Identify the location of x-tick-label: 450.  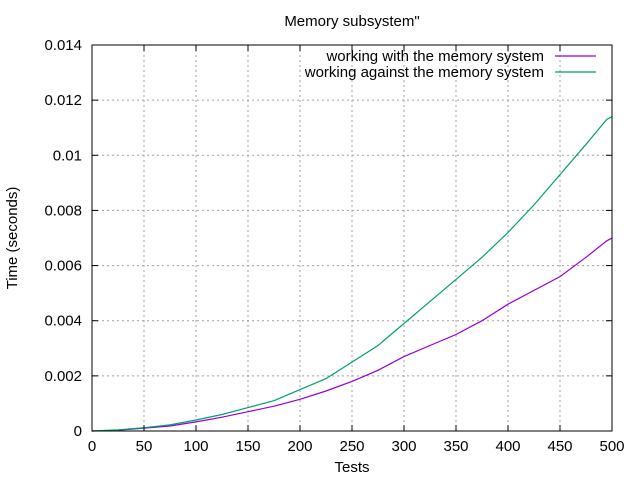
(559, 446).